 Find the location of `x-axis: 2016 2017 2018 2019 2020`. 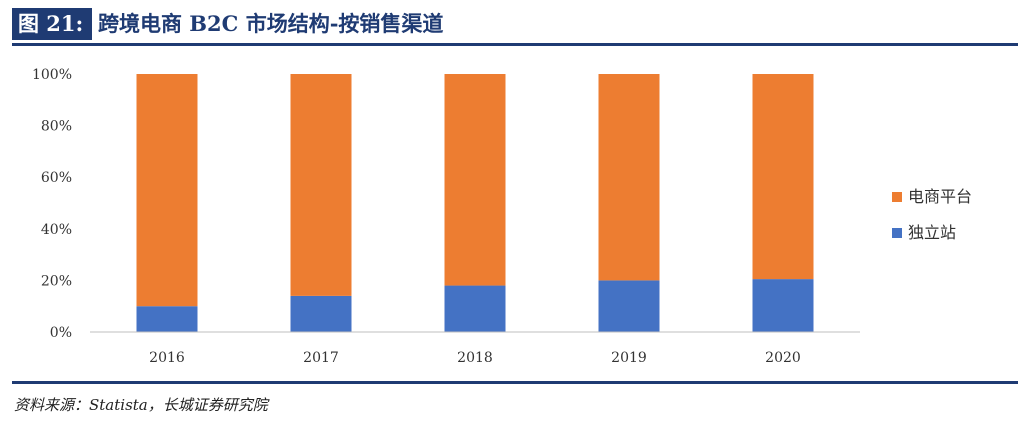

x-axis: 2016 2017 2018 2019 2020 is located at coordinates (475, 358).